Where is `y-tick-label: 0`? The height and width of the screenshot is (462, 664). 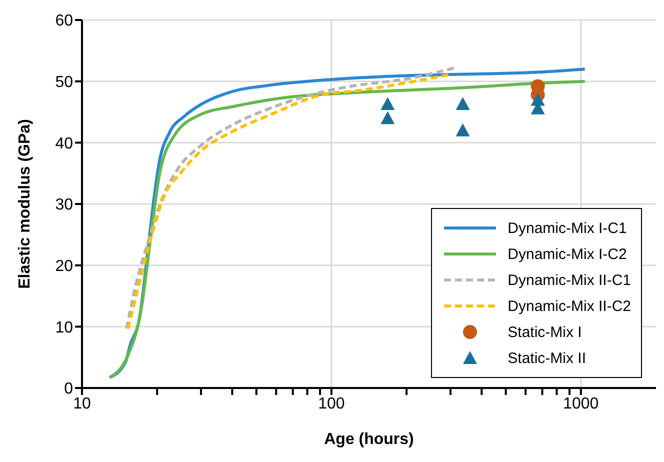
y-tick-label: 0 is located at coordinates (69, 389).